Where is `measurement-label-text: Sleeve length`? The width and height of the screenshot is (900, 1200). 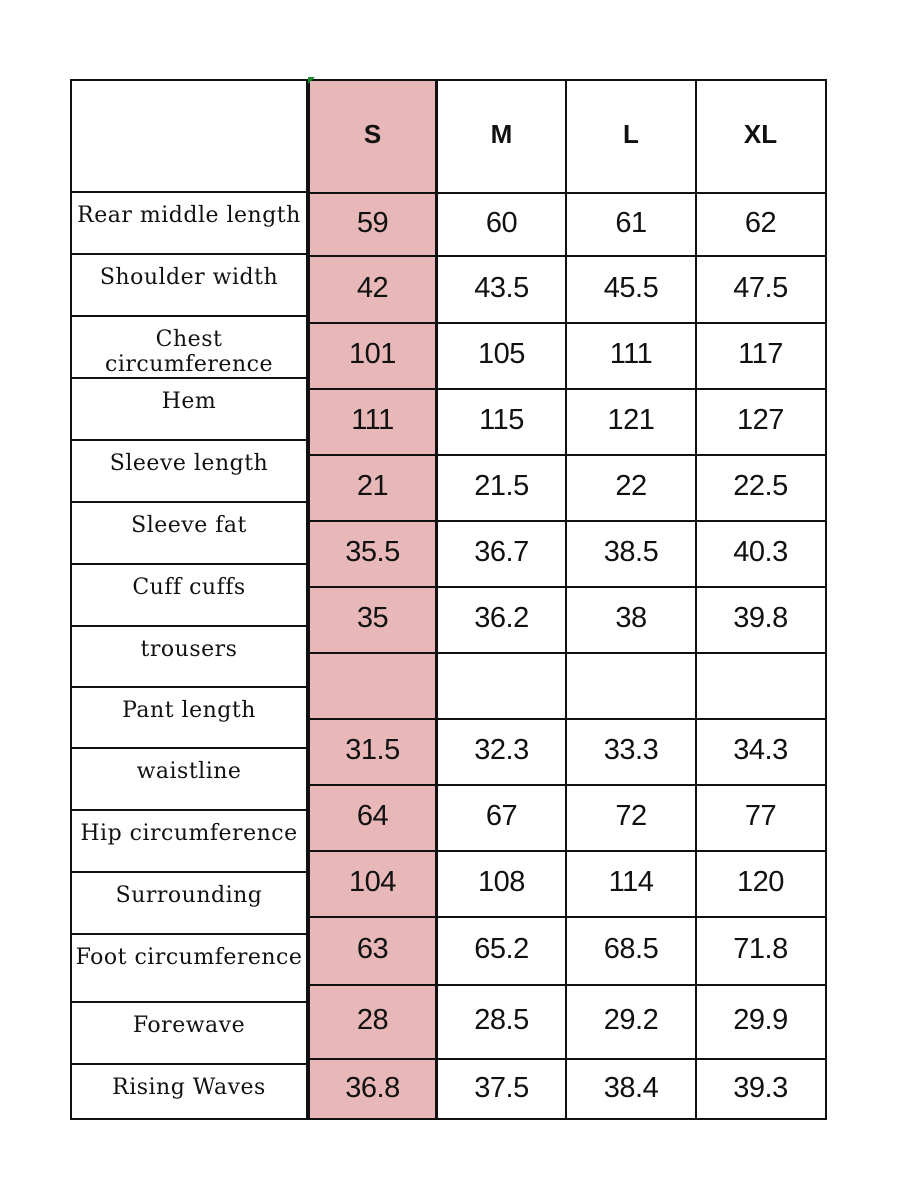
measurement-label-text: Sleeve length is located at coordinates (189, 463).